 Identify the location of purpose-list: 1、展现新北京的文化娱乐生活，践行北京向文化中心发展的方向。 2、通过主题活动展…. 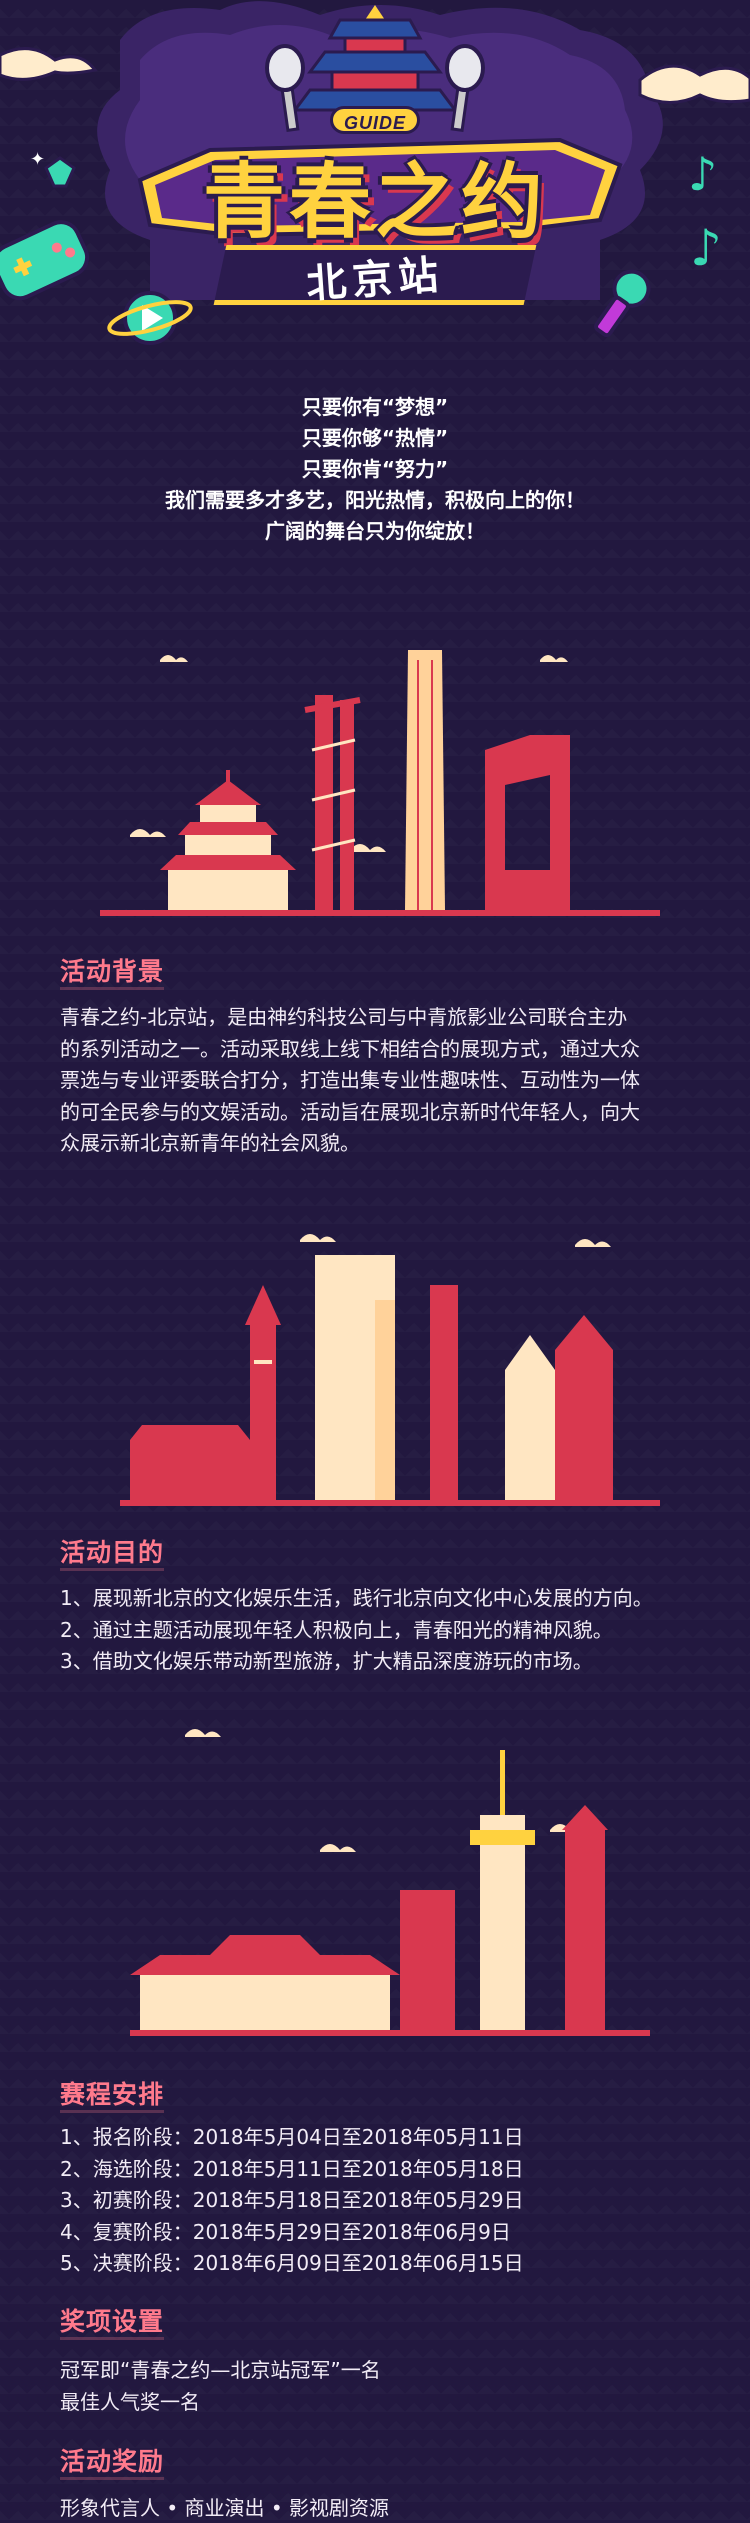
(380, 1630).